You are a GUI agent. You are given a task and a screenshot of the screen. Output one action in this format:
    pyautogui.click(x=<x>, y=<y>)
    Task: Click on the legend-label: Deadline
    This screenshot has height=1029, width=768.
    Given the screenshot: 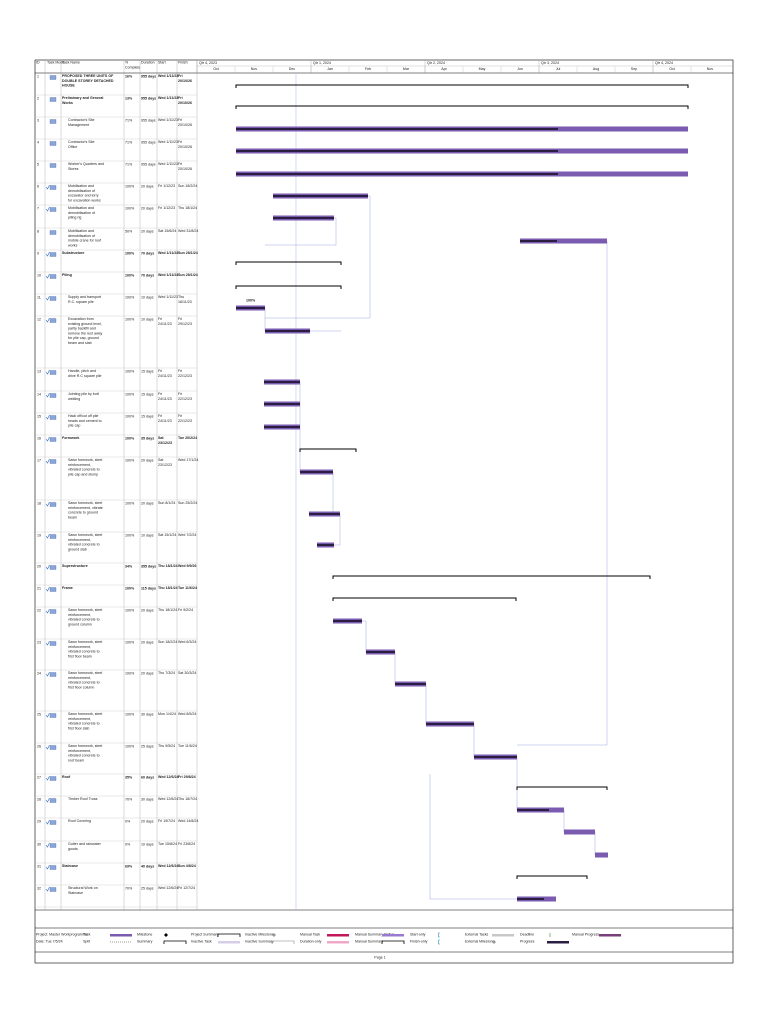 What is the action you would take?
    pyautogui.click(x=527, y=934)
    